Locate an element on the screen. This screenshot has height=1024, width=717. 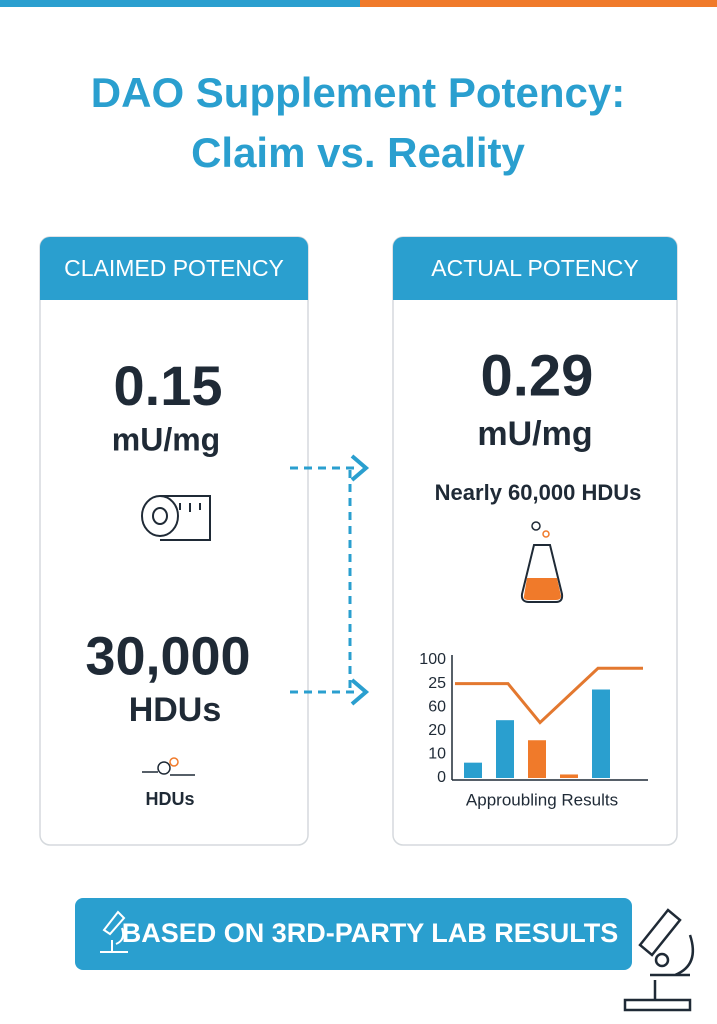
title-line: Claim vs. Reality is located at coordinates (358, 152).